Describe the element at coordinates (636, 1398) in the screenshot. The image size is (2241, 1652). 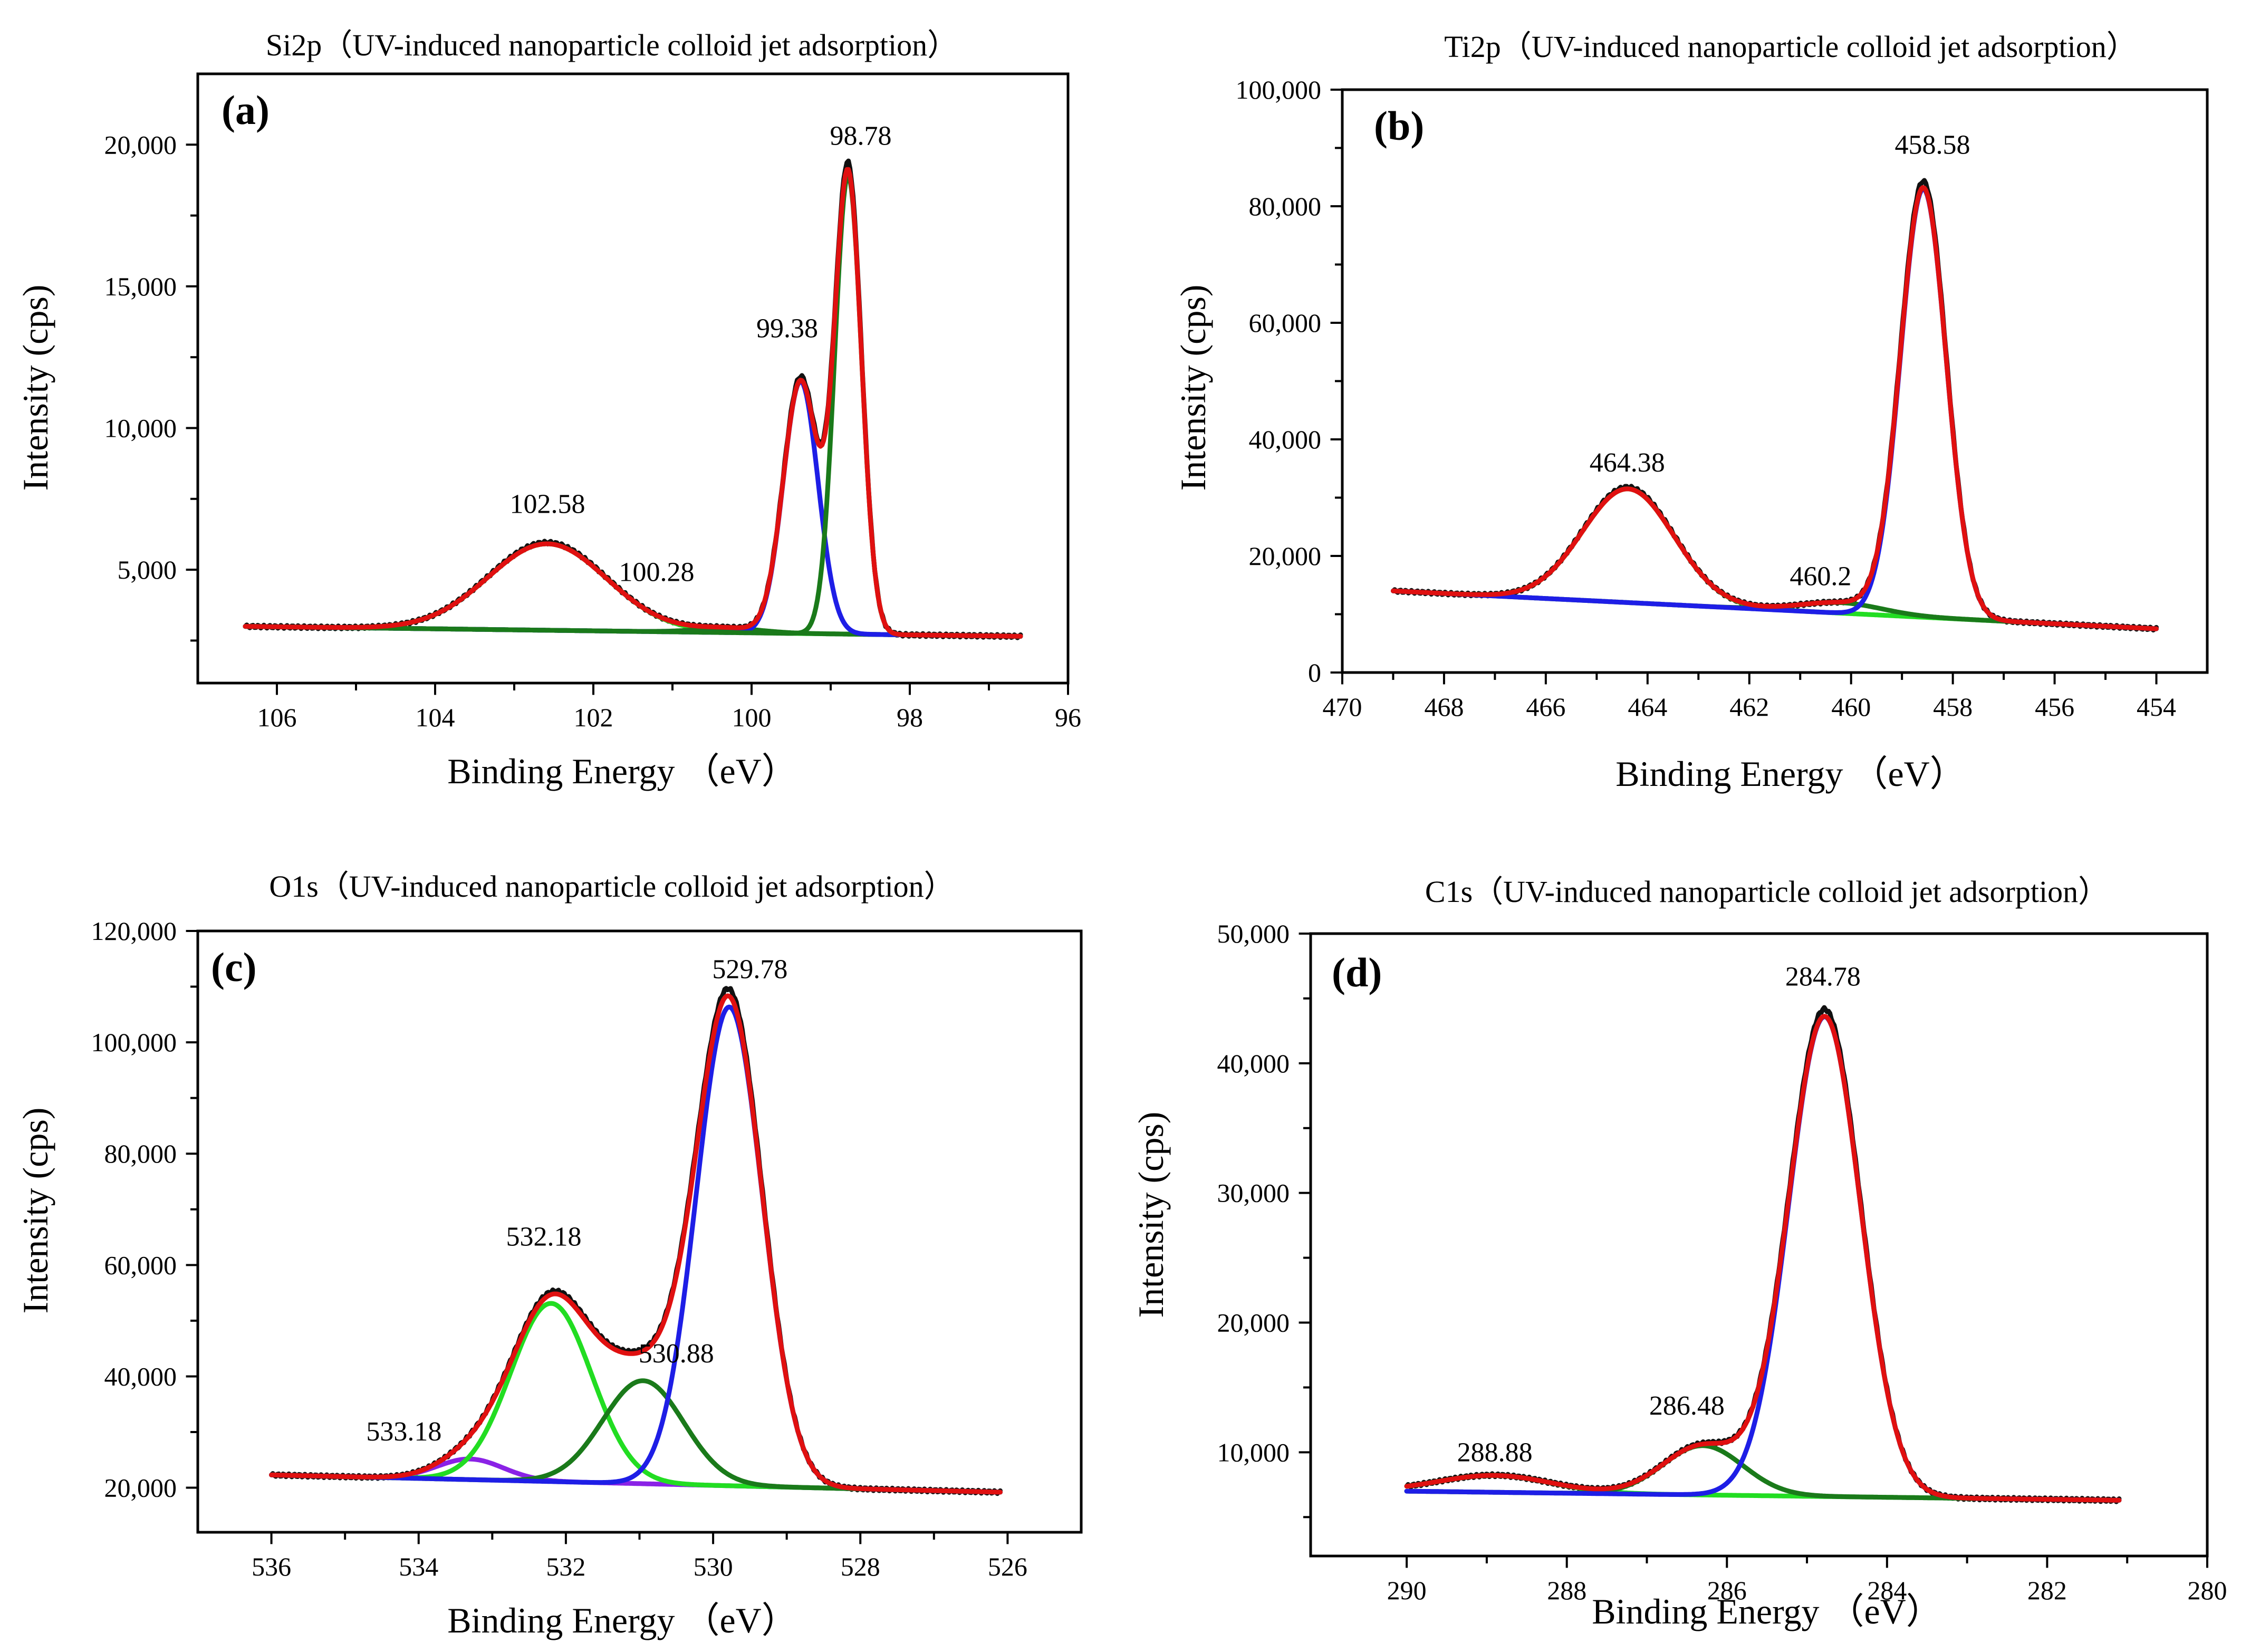
I see `fitted-peak-532.18` at that location.